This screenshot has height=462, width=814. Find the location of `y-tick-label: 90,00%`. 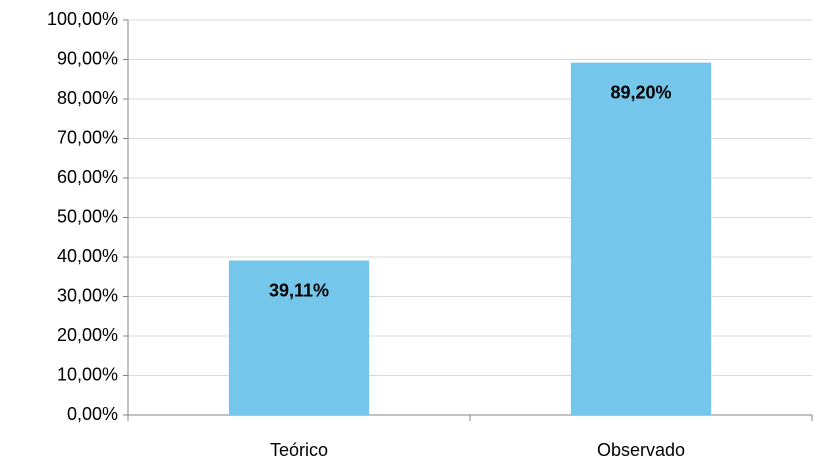

y-tick-label: 90,00% is located at coordinates (87, 58).